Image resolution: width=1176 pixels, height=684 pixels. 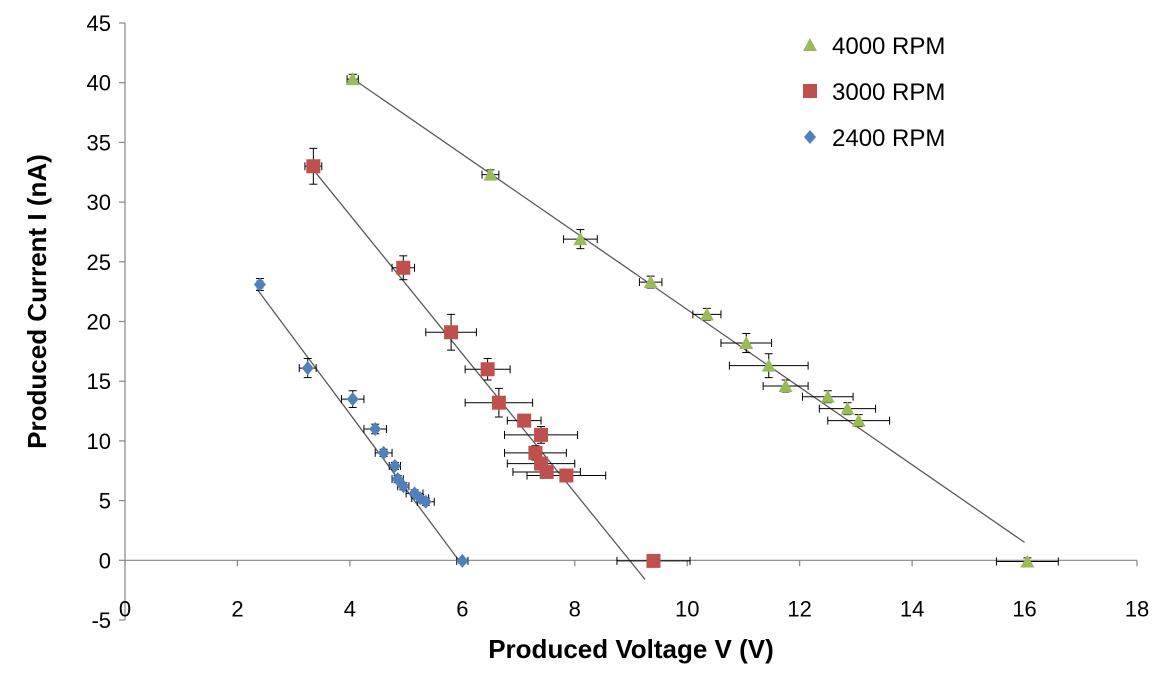 What do you see at coordinates (99, 441) in the screenshot?
I see `y-tick-label: 10` at bounding box center [99, 441].